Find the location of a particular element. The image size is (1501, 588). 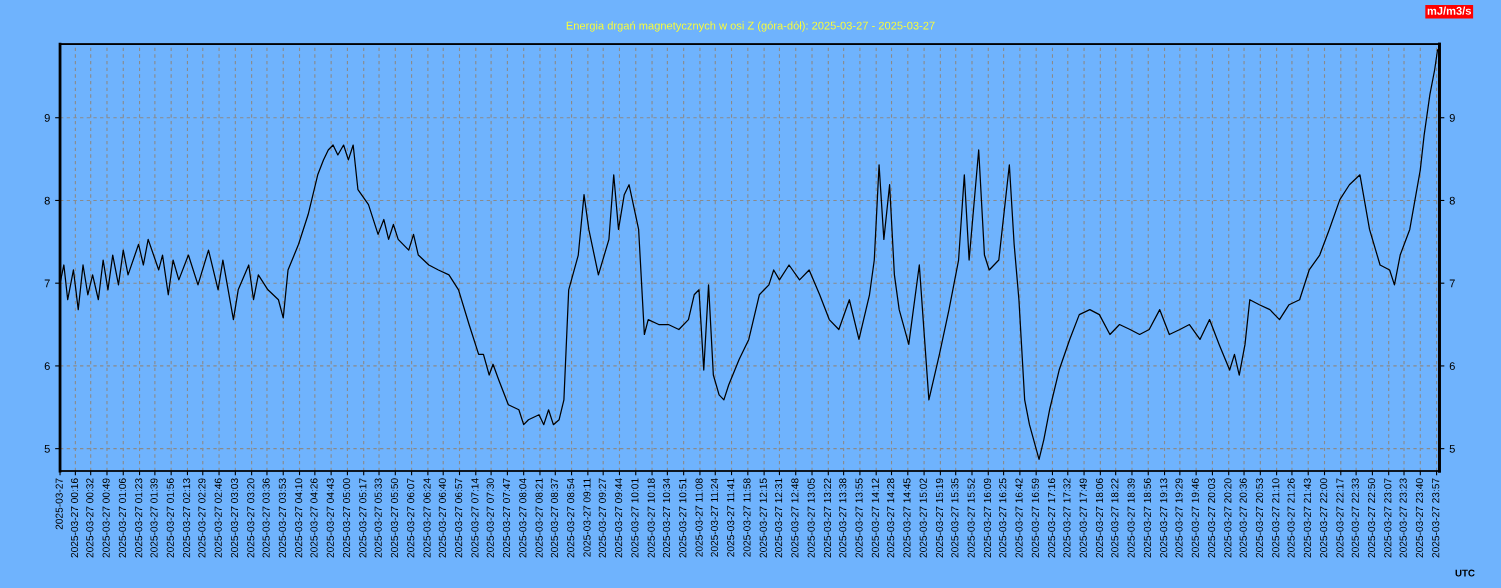

x-tick-label: 2025-03-27 01:39 is located at coordinates (154, 518).